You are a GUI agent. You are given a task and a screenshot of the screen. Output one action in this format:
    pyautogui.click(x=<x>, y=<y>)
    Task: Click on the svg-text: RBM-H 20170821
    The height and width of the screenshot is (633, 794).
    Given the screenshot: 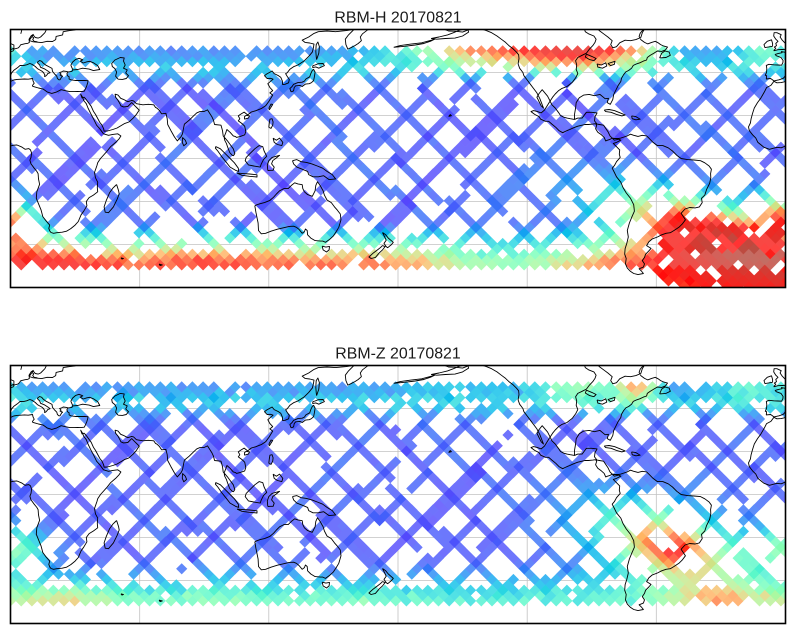 What is the action you would take?
    pyautogui.click(x=397, y=17)
    